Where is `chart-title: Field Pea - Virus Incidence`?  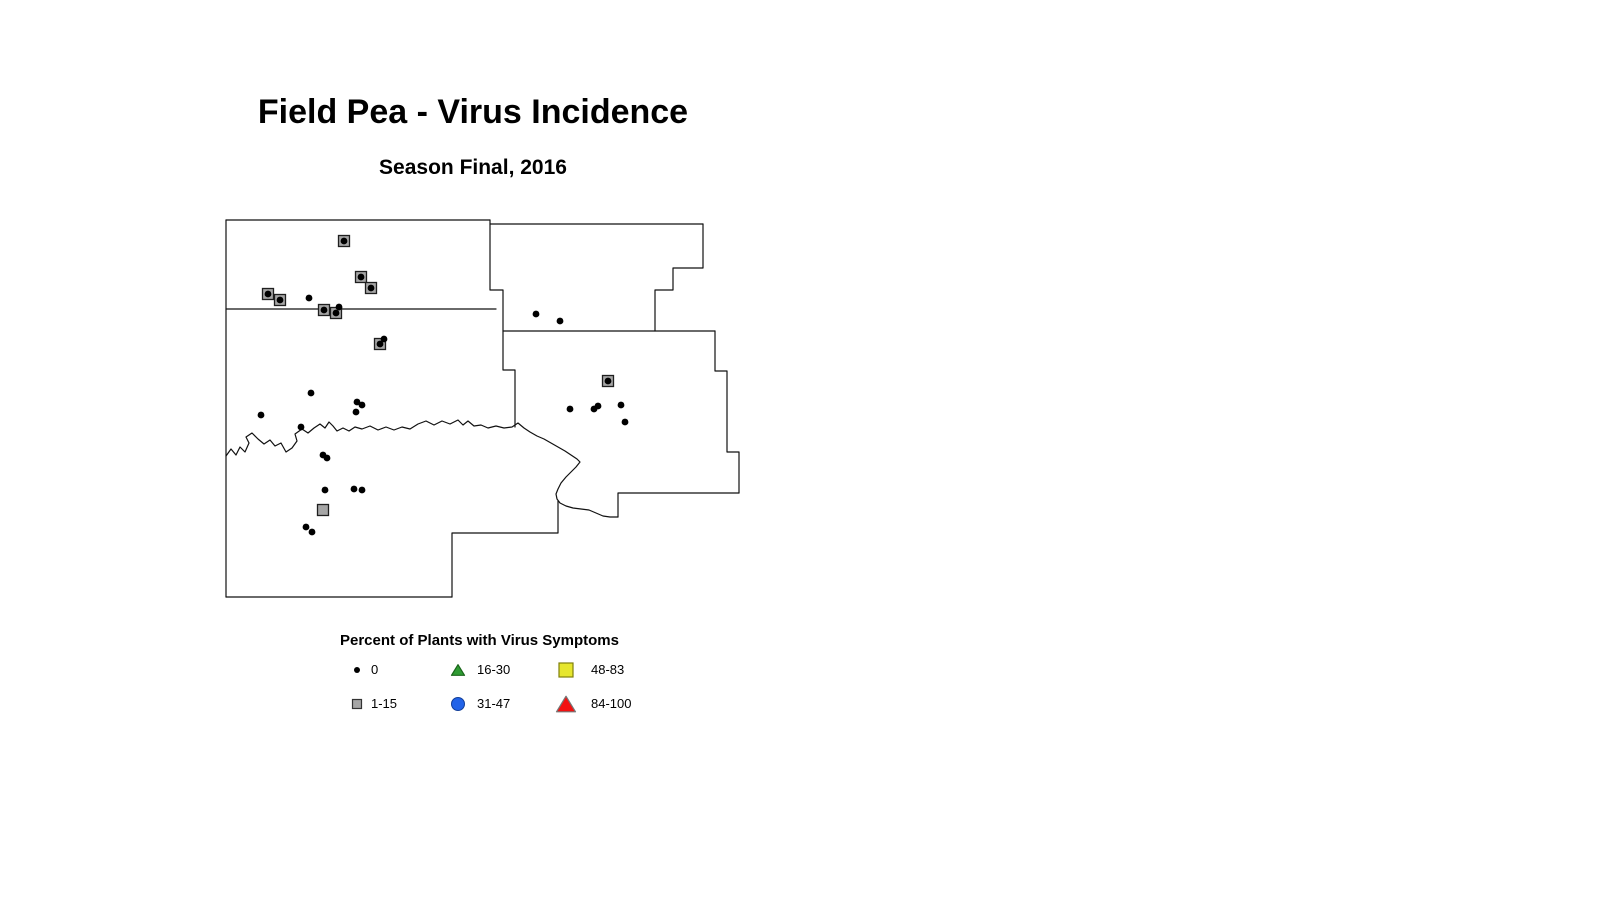
chart-title: Field Pea - Virus Incidence is located at coordinates (473, 112).